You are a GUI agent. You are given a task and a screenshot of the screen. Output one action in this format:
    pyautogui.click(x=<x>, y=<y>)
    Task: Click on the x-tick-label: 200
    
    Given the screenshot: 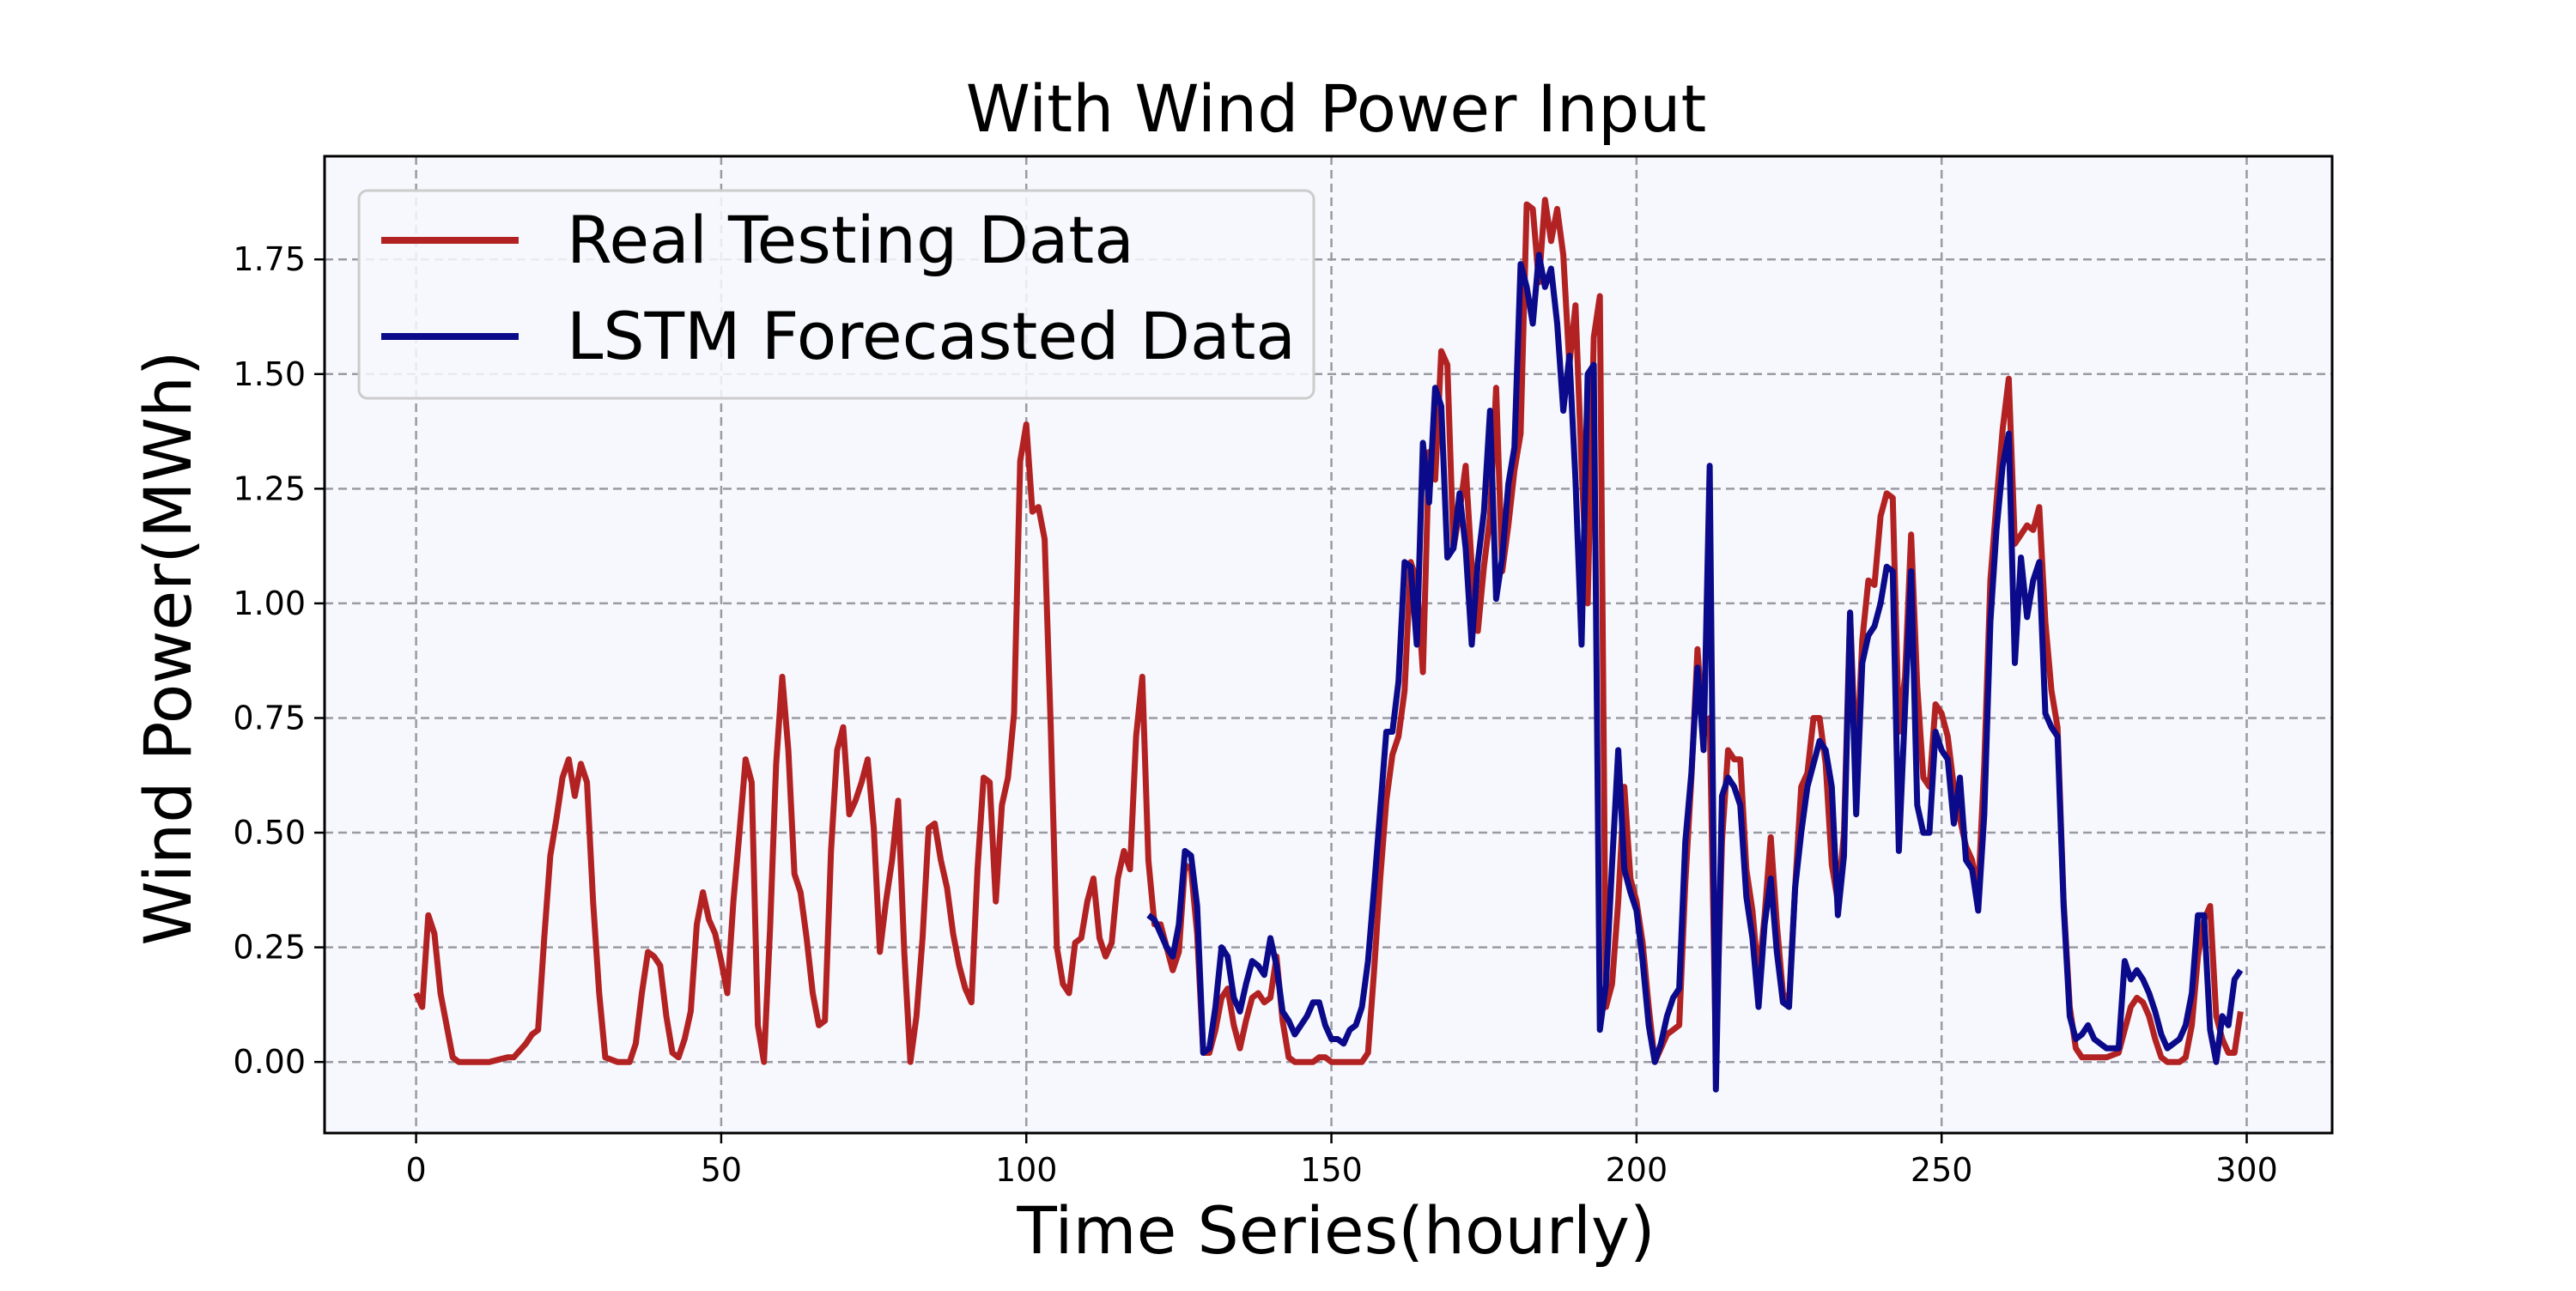 What is the action you would take?
    pyautogui.click(x=1637, y=1170)
    